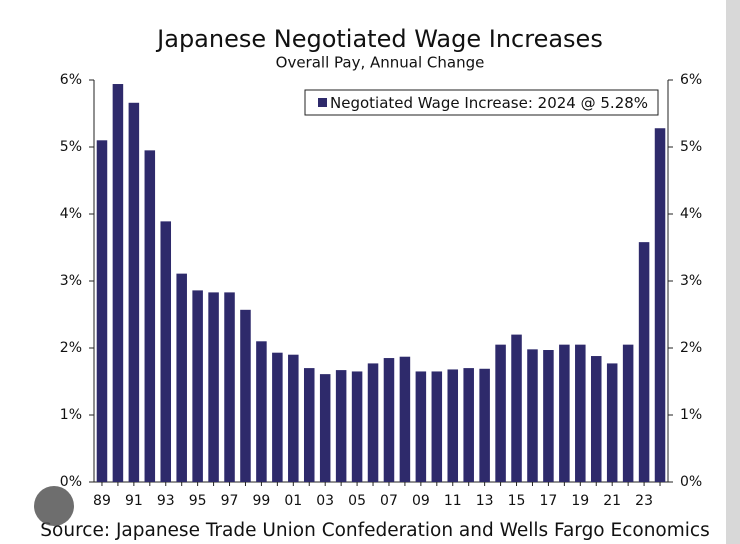  I want to click on legend-swatch, so click(322, 102).